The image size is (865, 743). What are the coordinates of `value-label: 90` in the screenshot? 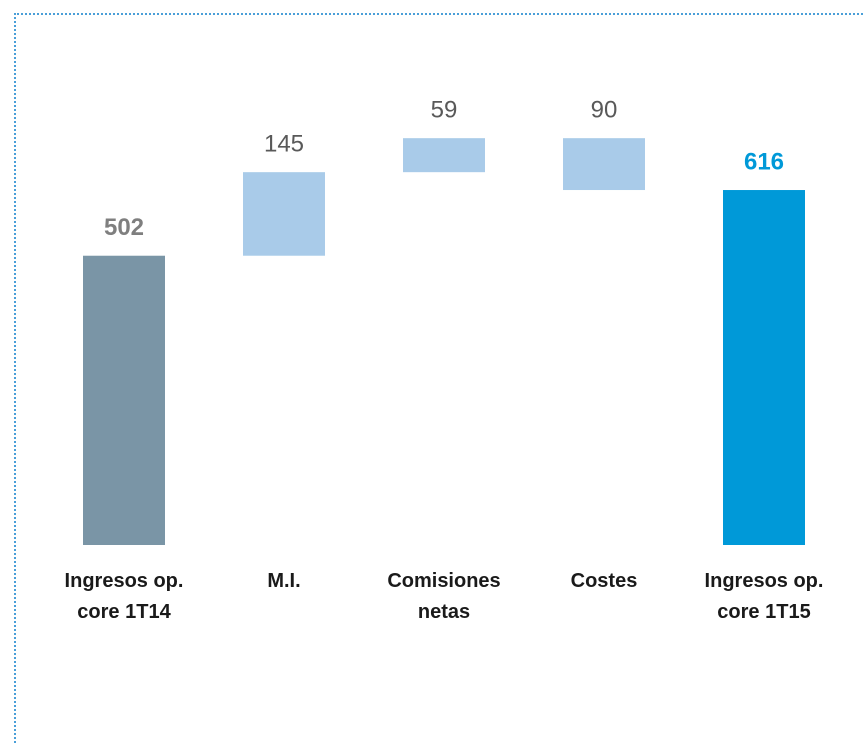 It's located at (604, 110).